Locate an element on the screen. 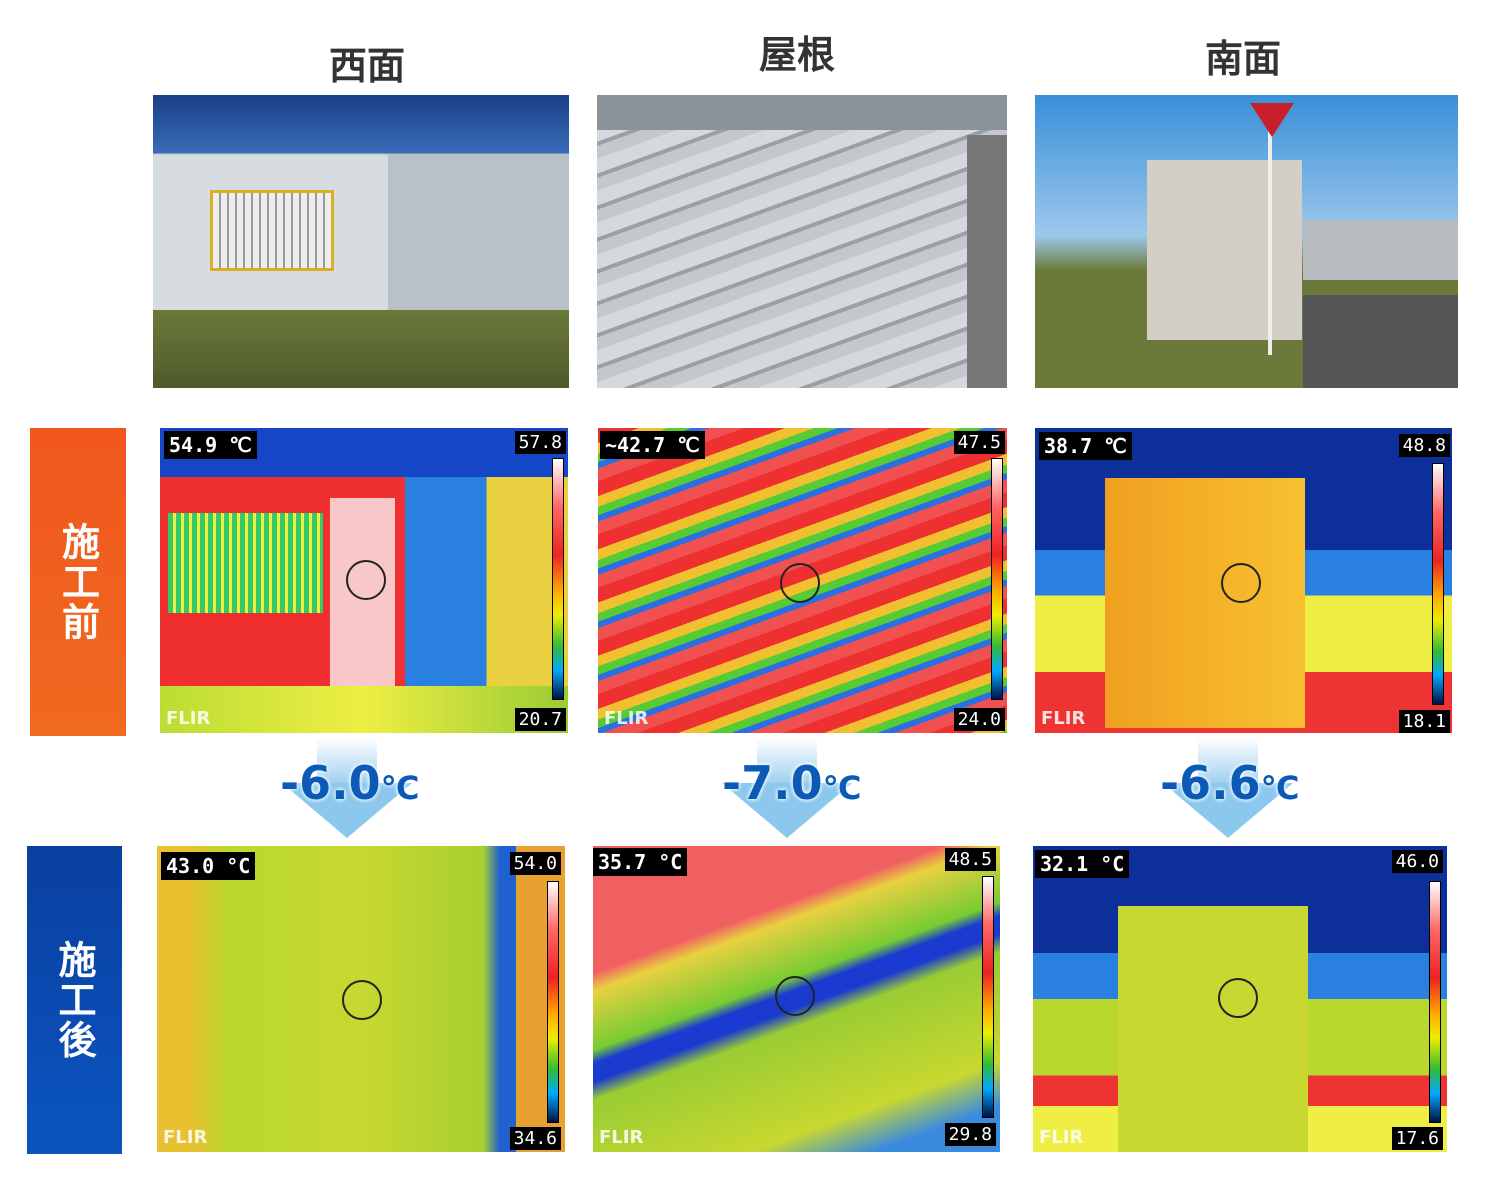 This screenshot has height=1198, width=1500. photo-roof is located at coordinates (802, 241).